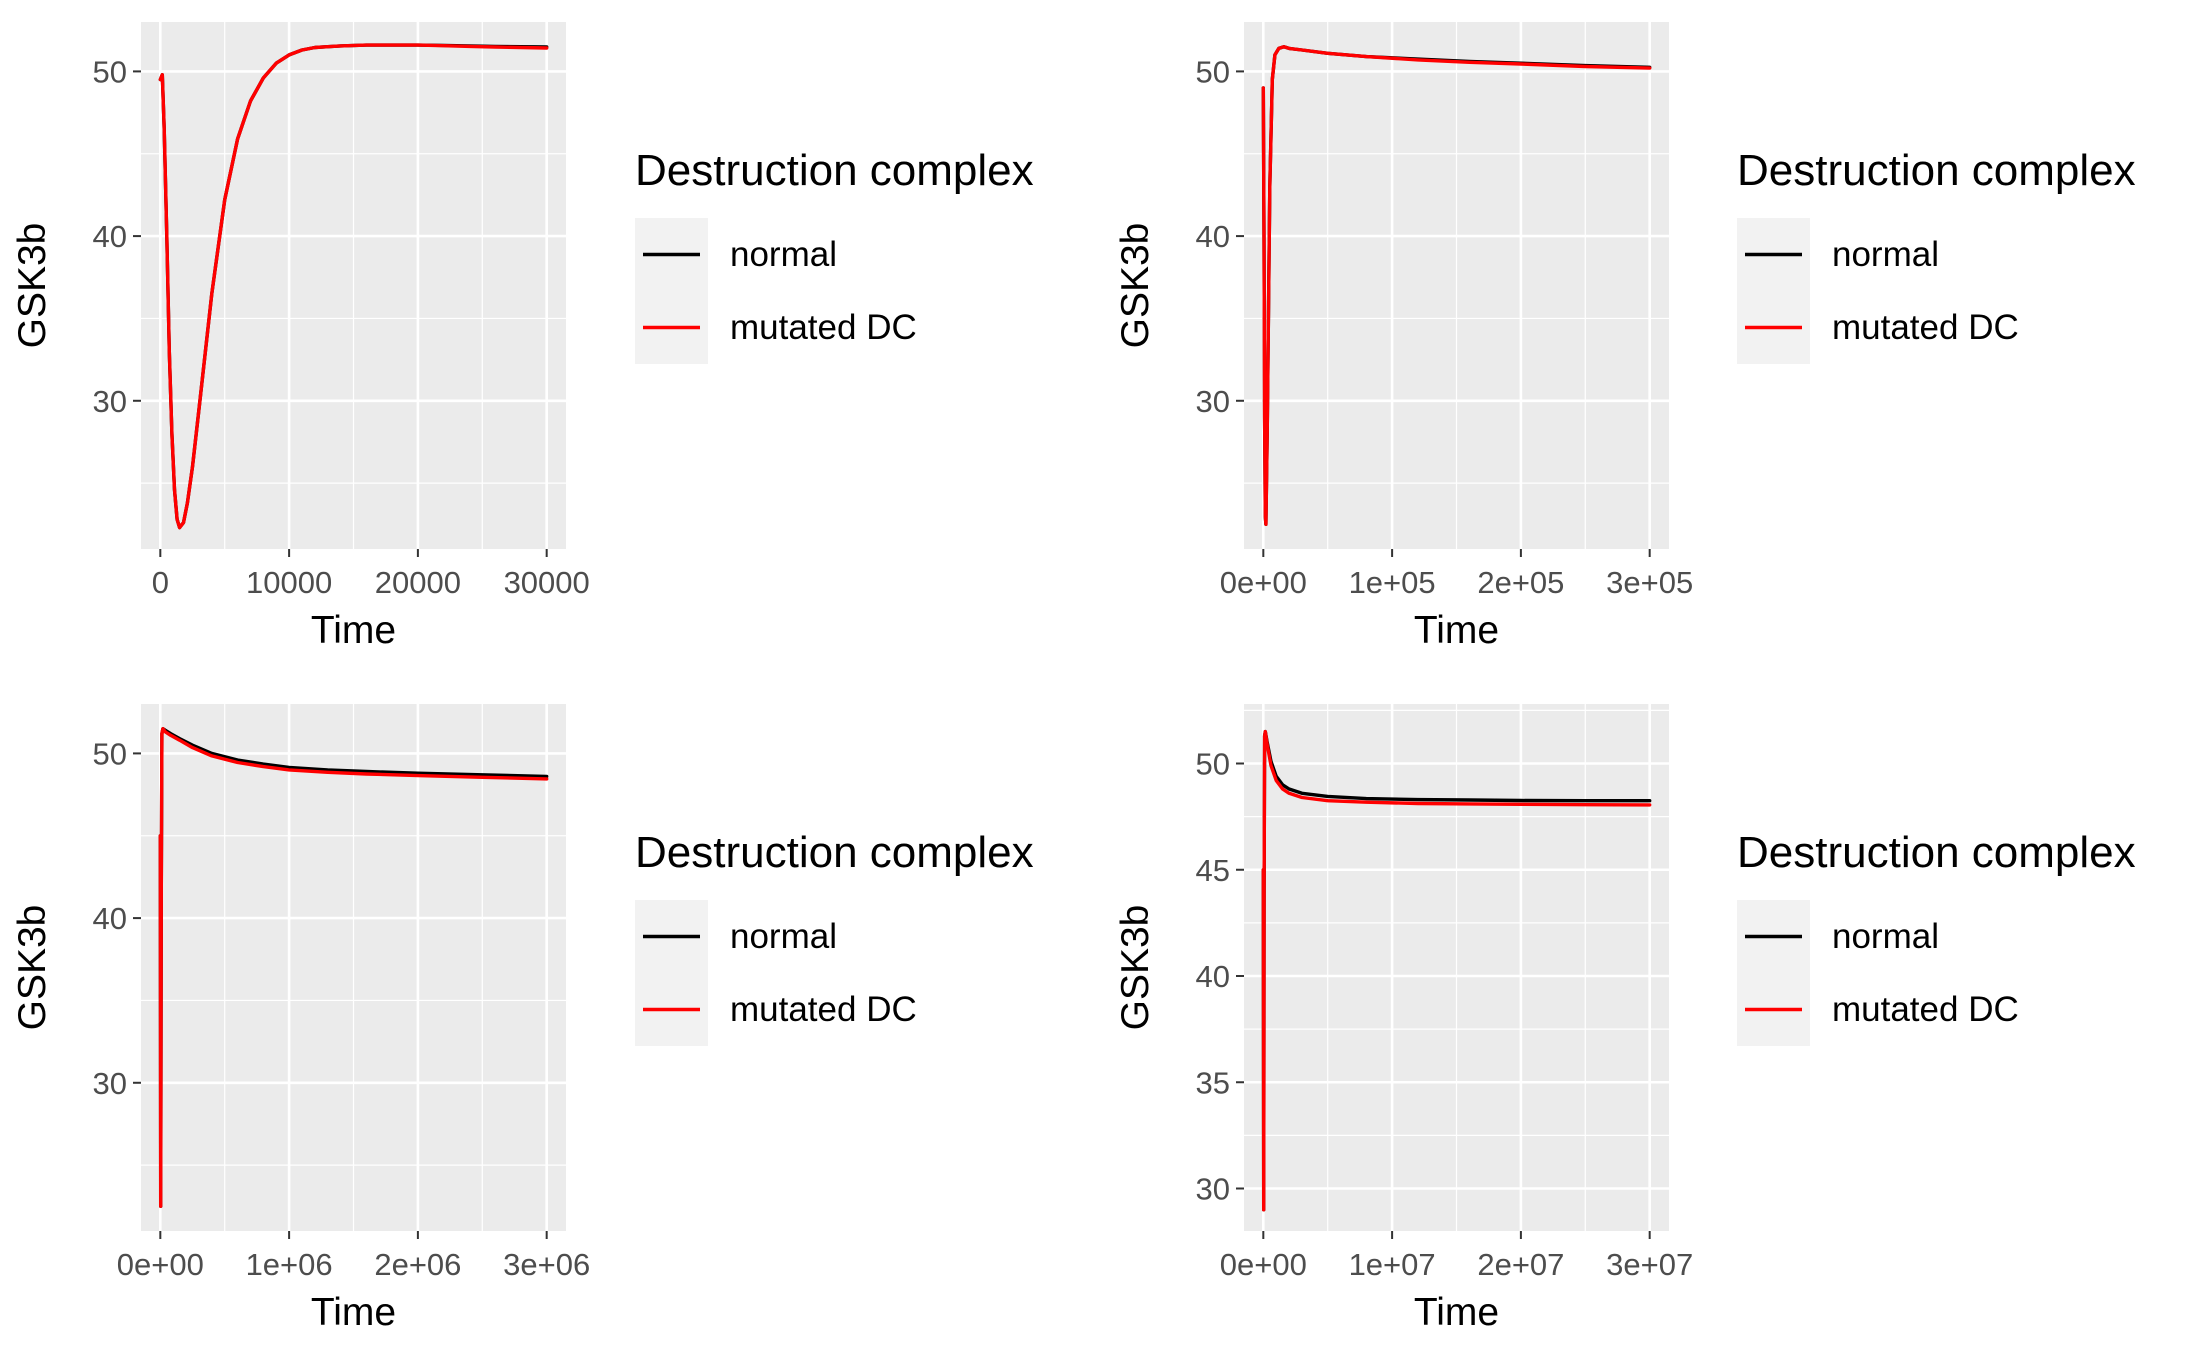 The height and width of the screenshot is (1350, 2187). I want to click on x-tick-label: 30000, so click(547, 582).